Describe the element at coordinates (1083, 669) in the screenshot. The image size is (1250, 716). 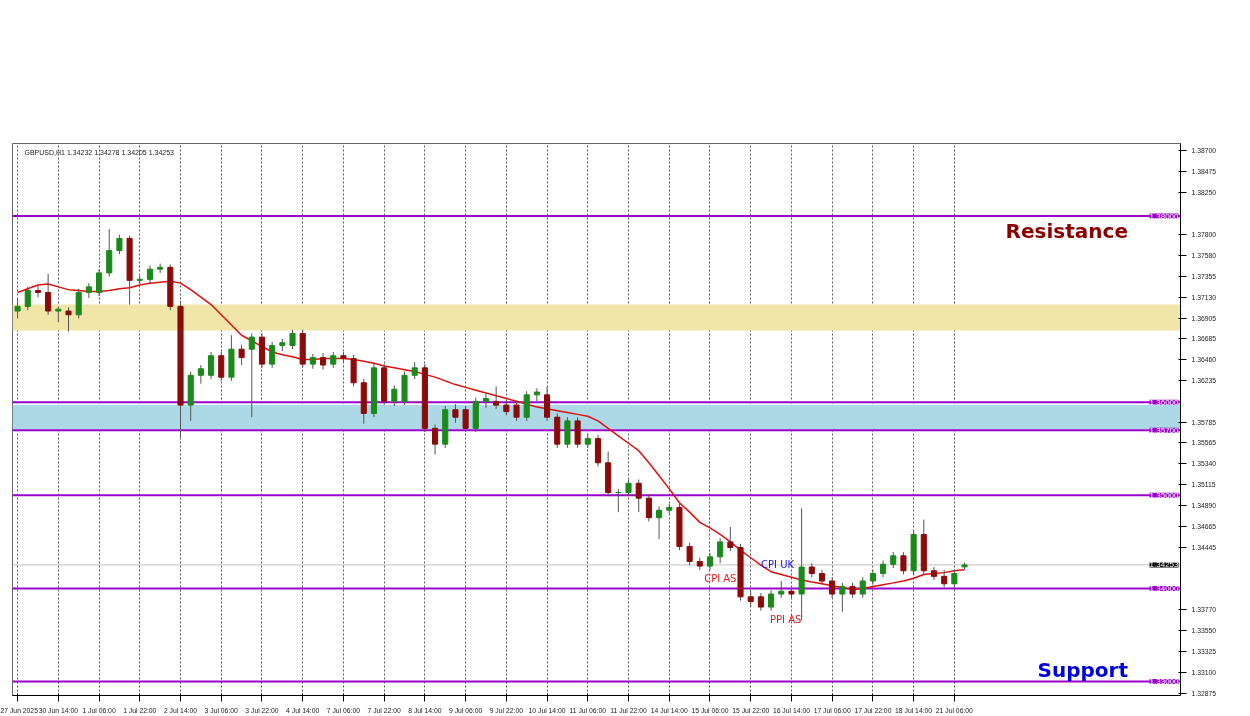
I see `text: Support` at that location.